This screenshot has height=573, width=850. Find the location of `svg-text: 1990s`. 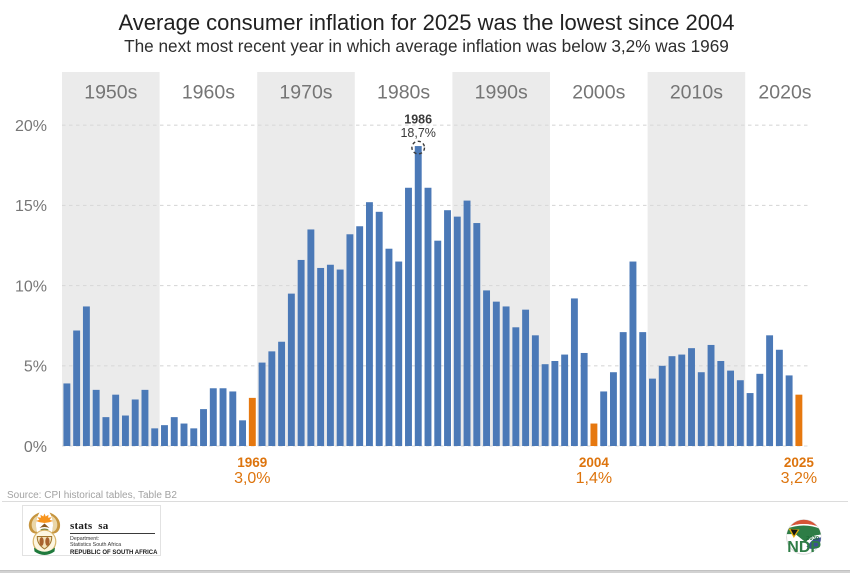

svg-text: 1990s is located at coordinates (501, 93).